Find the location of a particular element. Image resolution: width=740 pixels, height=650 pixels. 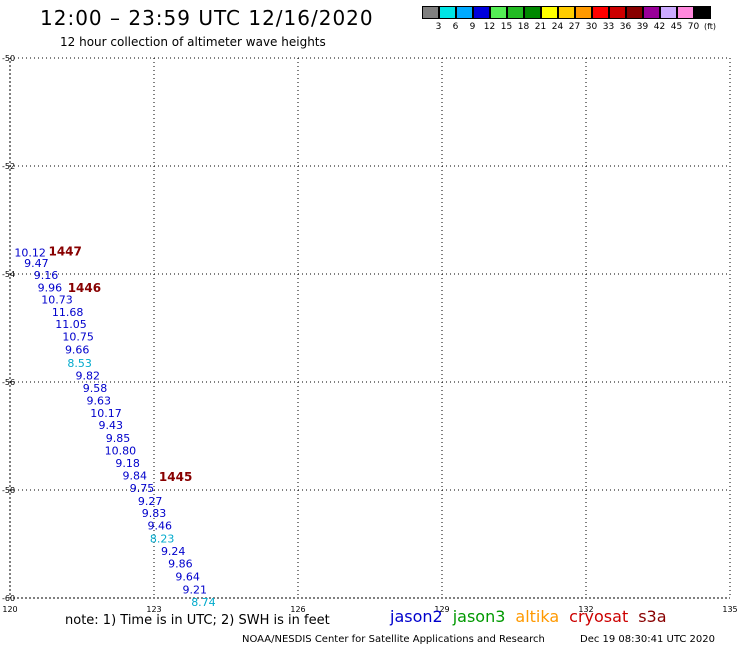

color-legend-label: 3 is located at coordinates (438, 27).